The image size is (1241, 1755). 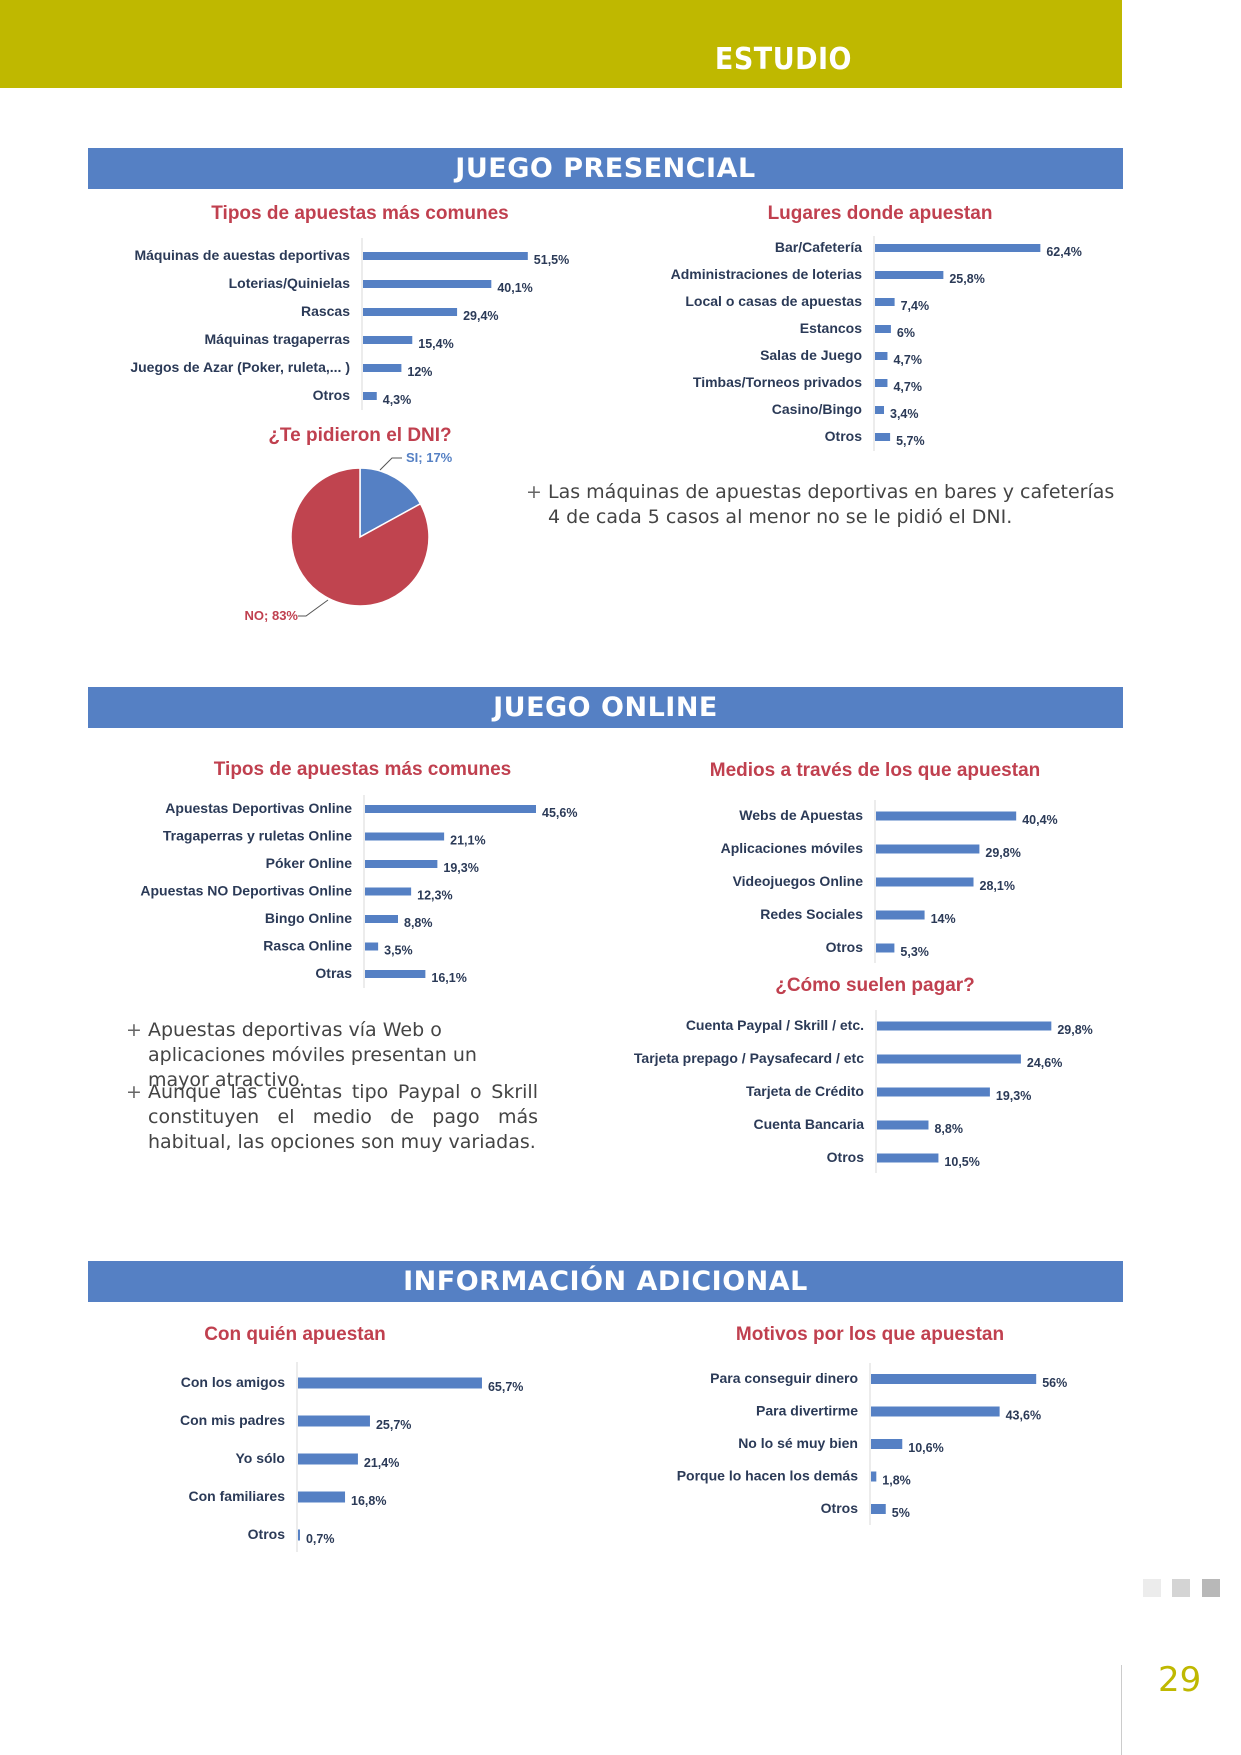 I want to click on data-label: 21,1%, so click(x=467, y=841).